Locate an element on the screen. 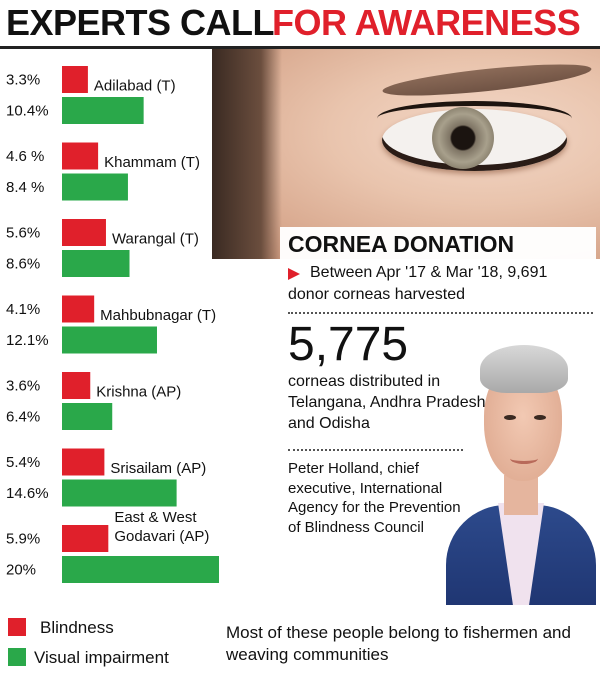 Image resolution: width=600 pixels, height=682 pixels. value-label-visual-impairment: 10.4% is located at coordinates (27, 111).